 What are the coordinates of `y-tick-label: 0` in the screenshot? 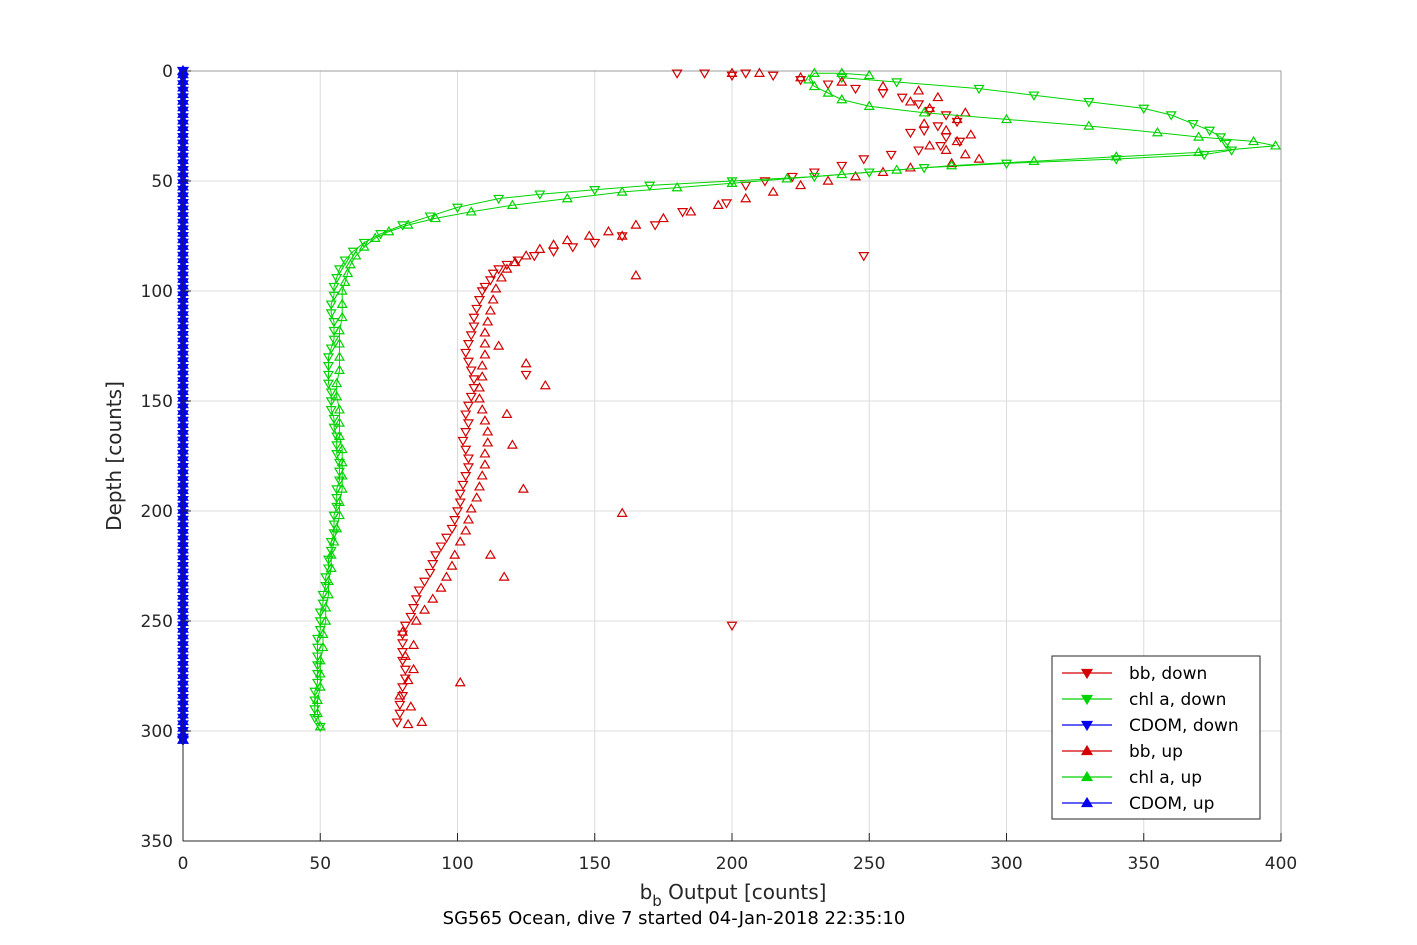 It's located at (167, 72).